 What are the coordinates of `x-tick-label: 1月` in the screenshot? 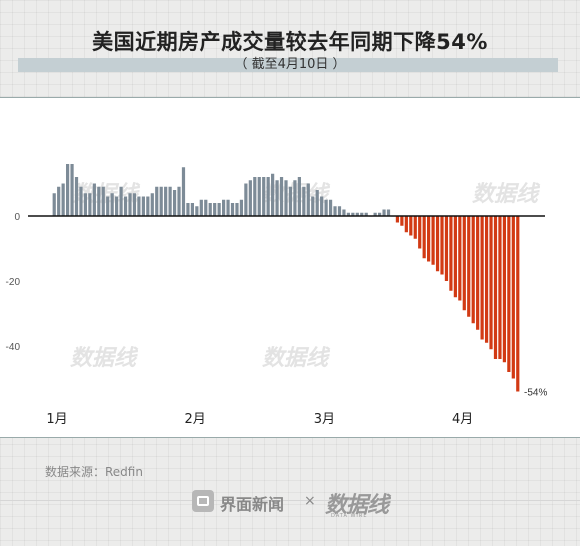 It's located at (56, 419).